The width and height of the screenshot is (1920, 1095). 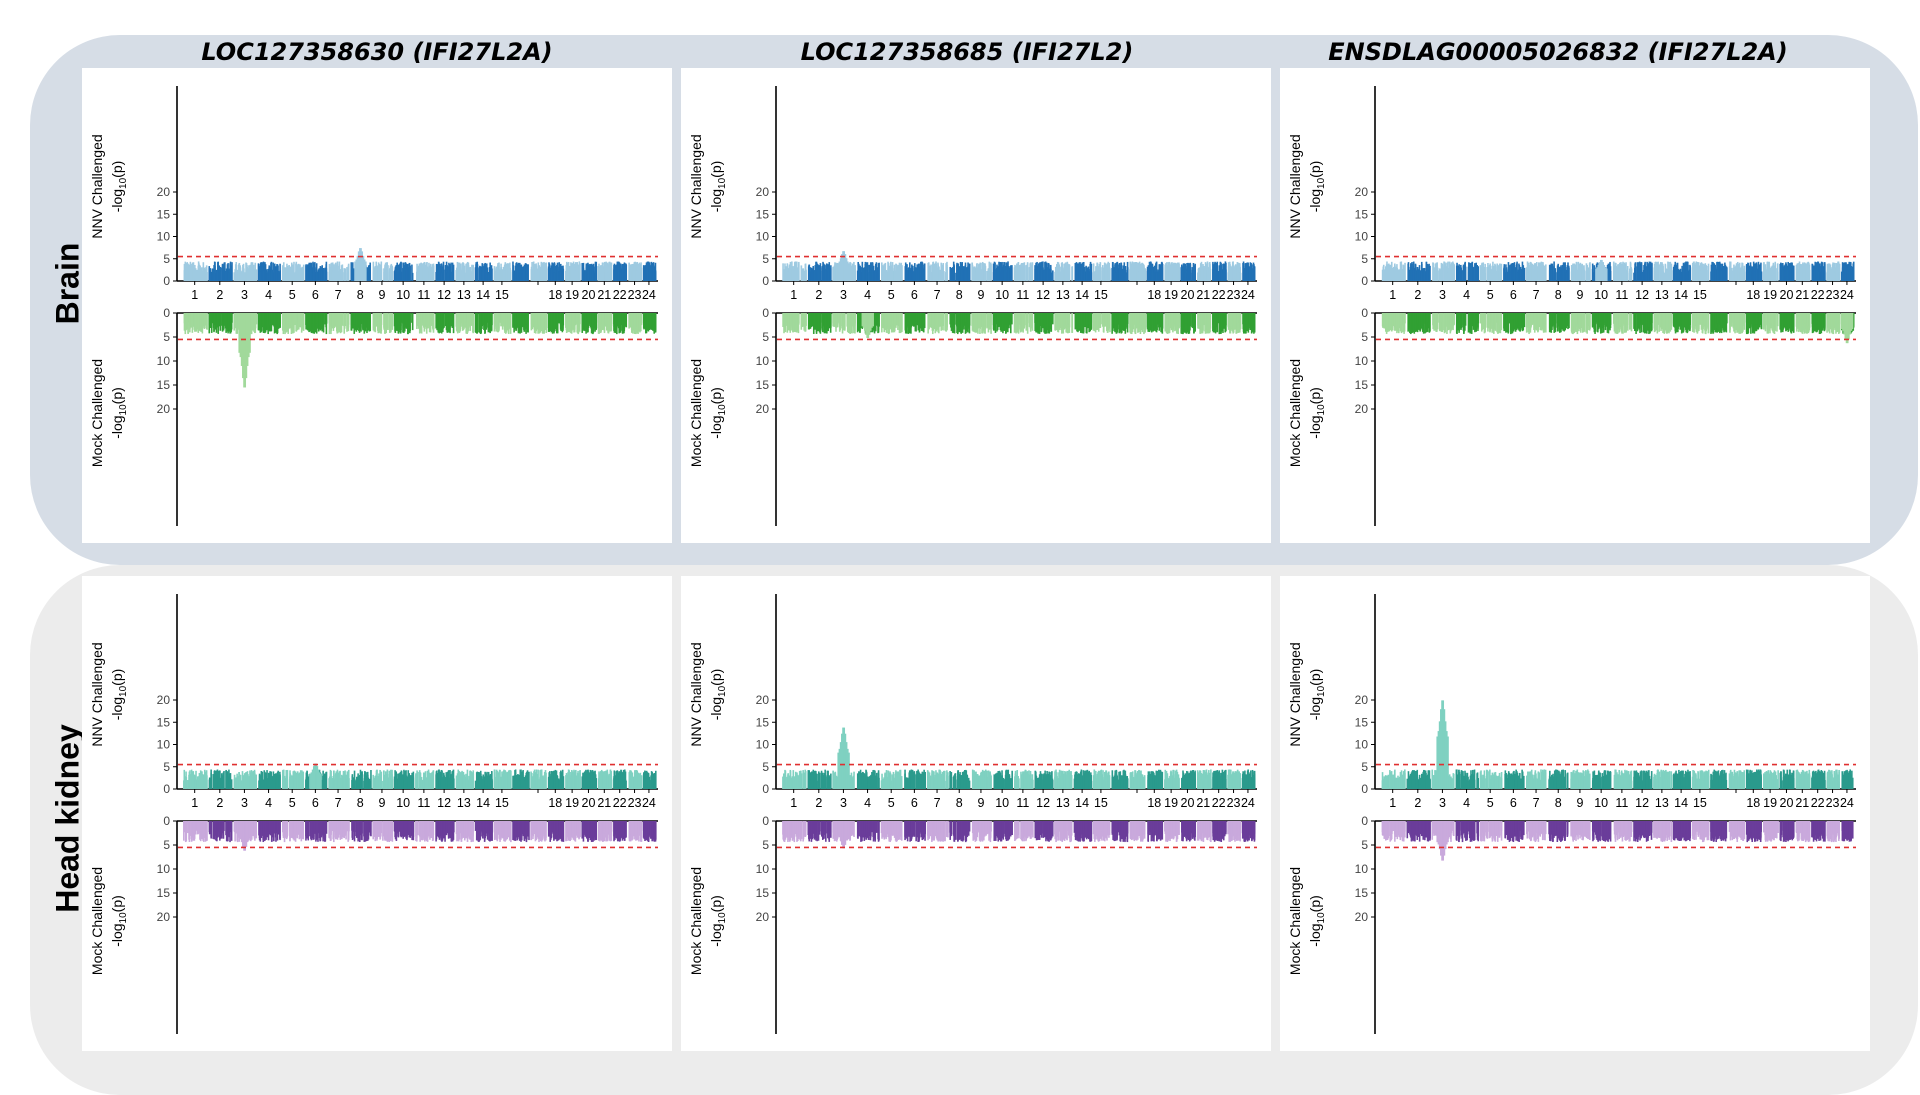 I want to click on mock-y-label-line1: Mock Challenged, so click(x=696, y=413).